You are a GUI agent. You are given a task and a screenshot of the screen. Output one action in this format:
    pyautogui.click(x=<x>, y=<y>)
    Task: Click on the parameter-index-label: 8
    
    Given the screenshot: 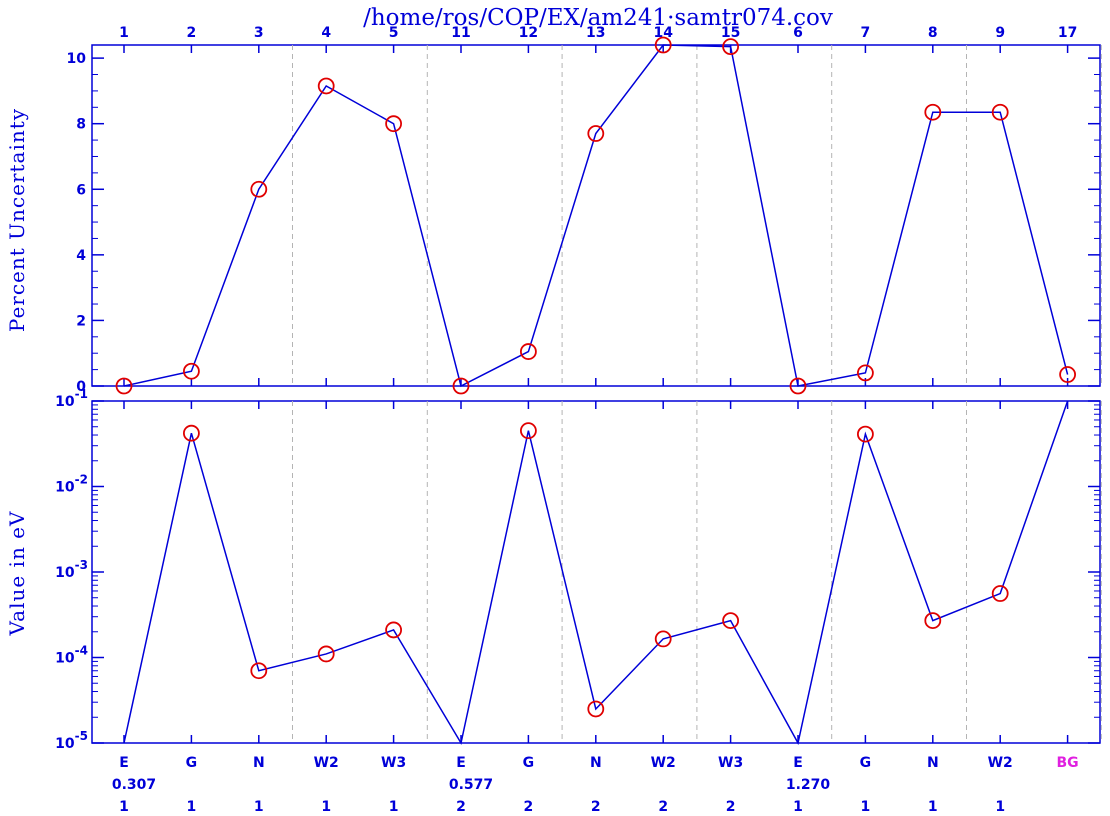 What is the action you would take?
    pyautogui.click(x=933, y=33)
    